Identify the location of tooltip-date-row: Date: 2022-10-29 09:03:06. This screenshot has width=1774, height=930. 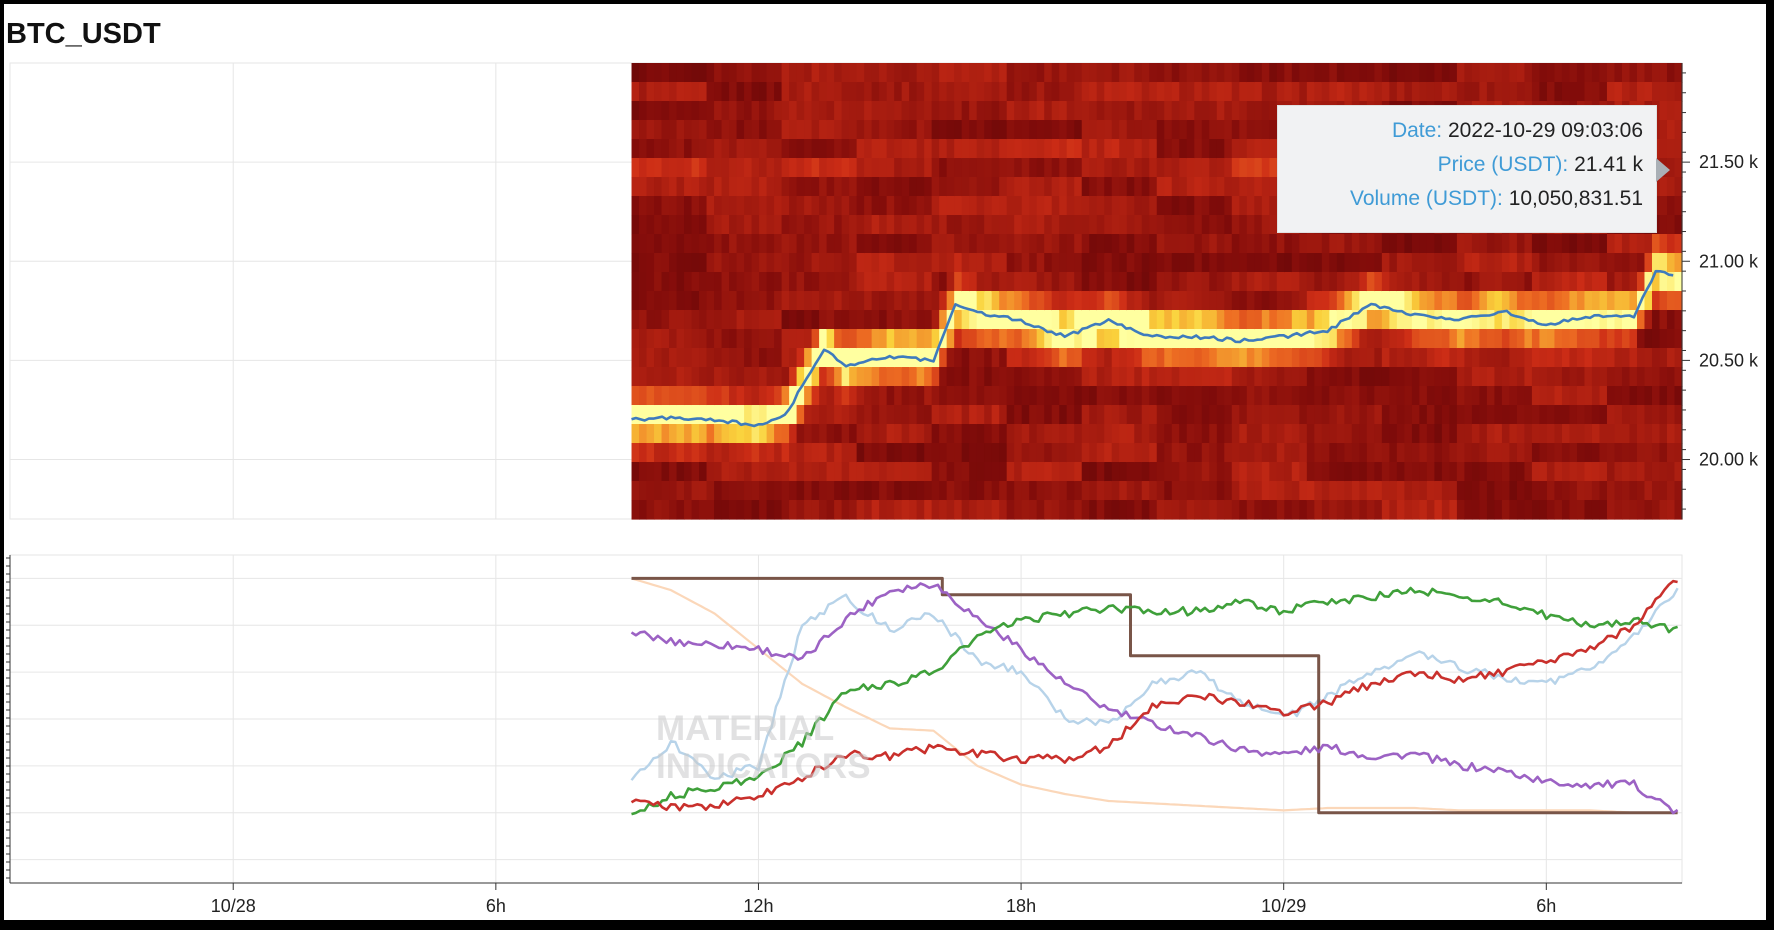
(1517, 131).